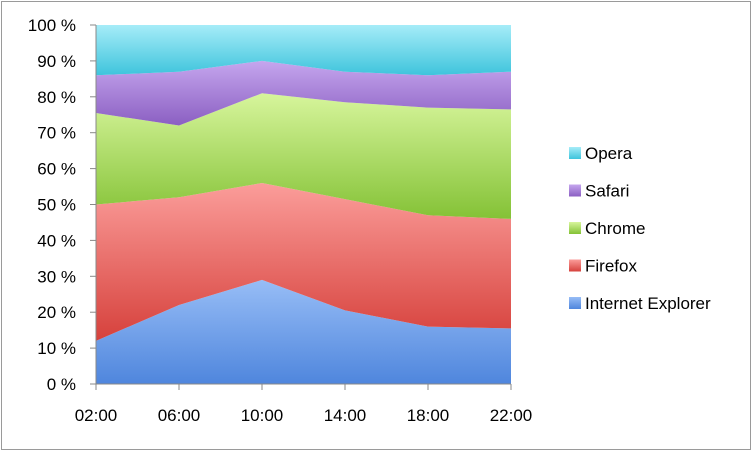 Image resolution: width=754 pixels, height=453 pixels. What do you see at coordinates (648, 303) in the screenshot?
I see `legend-label: Internet Explorer` at bounding box center [648, 303].